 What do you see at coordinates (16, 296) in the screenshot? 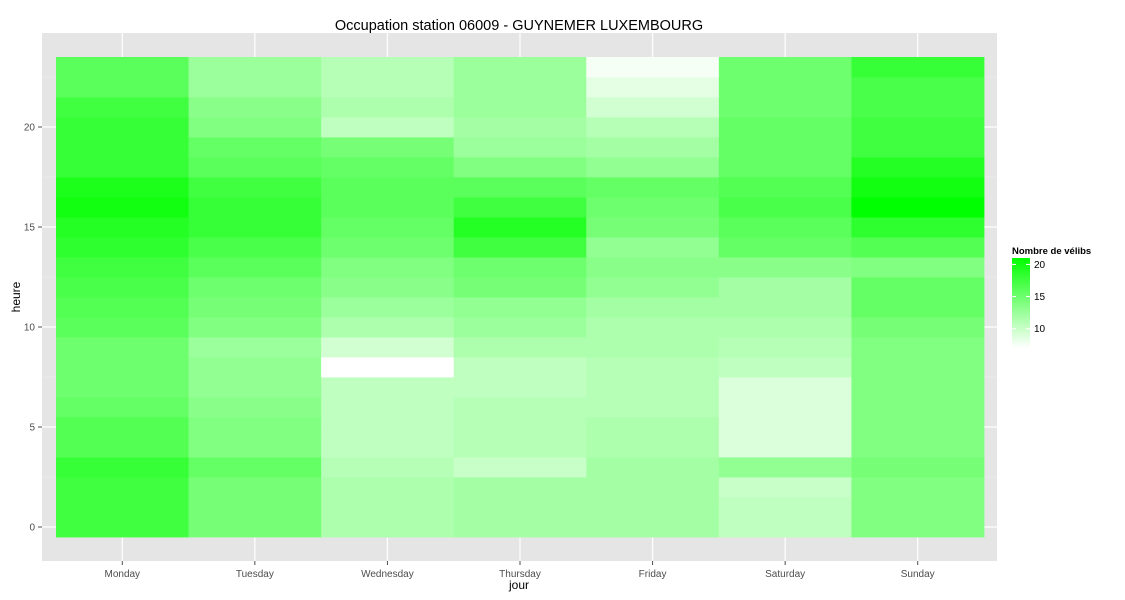
I see `y-axis-title: heure` at bounding box center [16, 296].